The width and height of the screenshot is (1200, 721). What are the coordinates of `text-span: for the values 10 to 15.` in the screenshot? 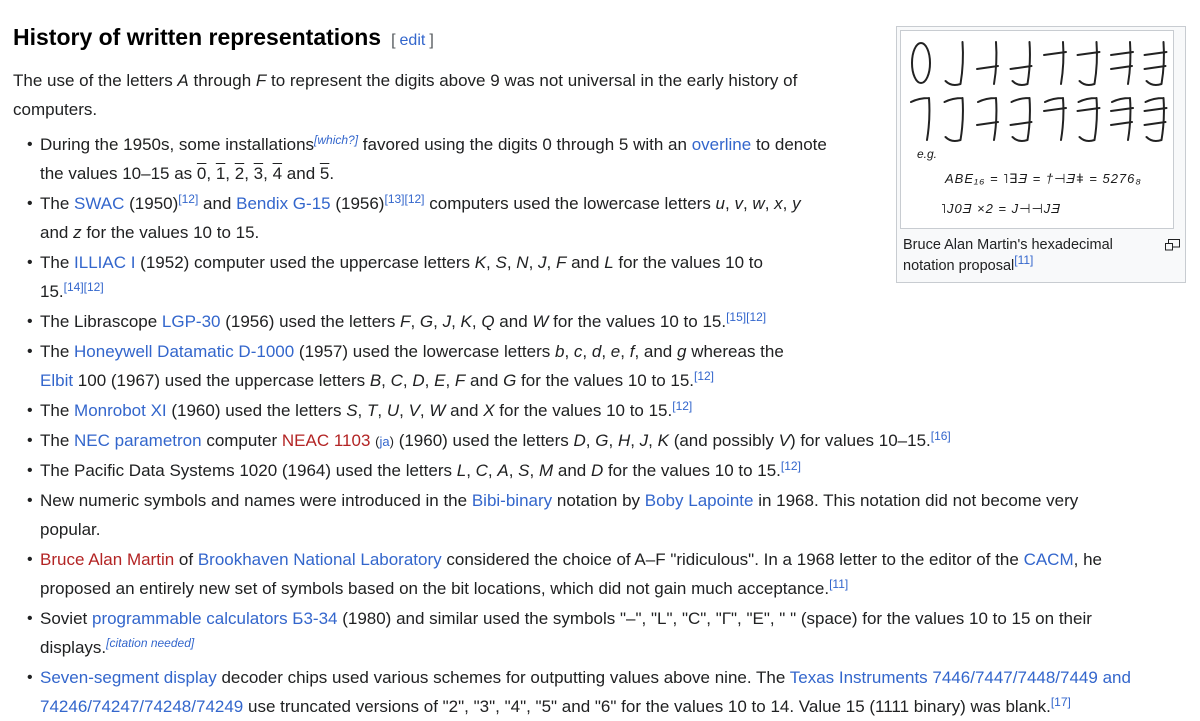 It's located at (583, 410).